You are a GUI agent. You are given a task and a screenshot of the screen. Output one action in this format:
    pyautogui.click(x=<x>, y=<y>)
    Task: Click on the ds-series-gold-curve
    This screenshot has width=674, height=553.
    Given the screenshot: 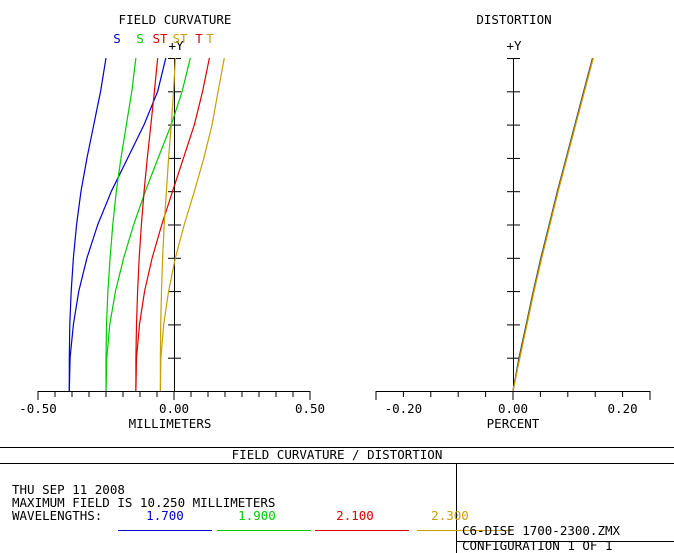 What is the action you would take?
    pyautogui.click(x=553, y=224)
    